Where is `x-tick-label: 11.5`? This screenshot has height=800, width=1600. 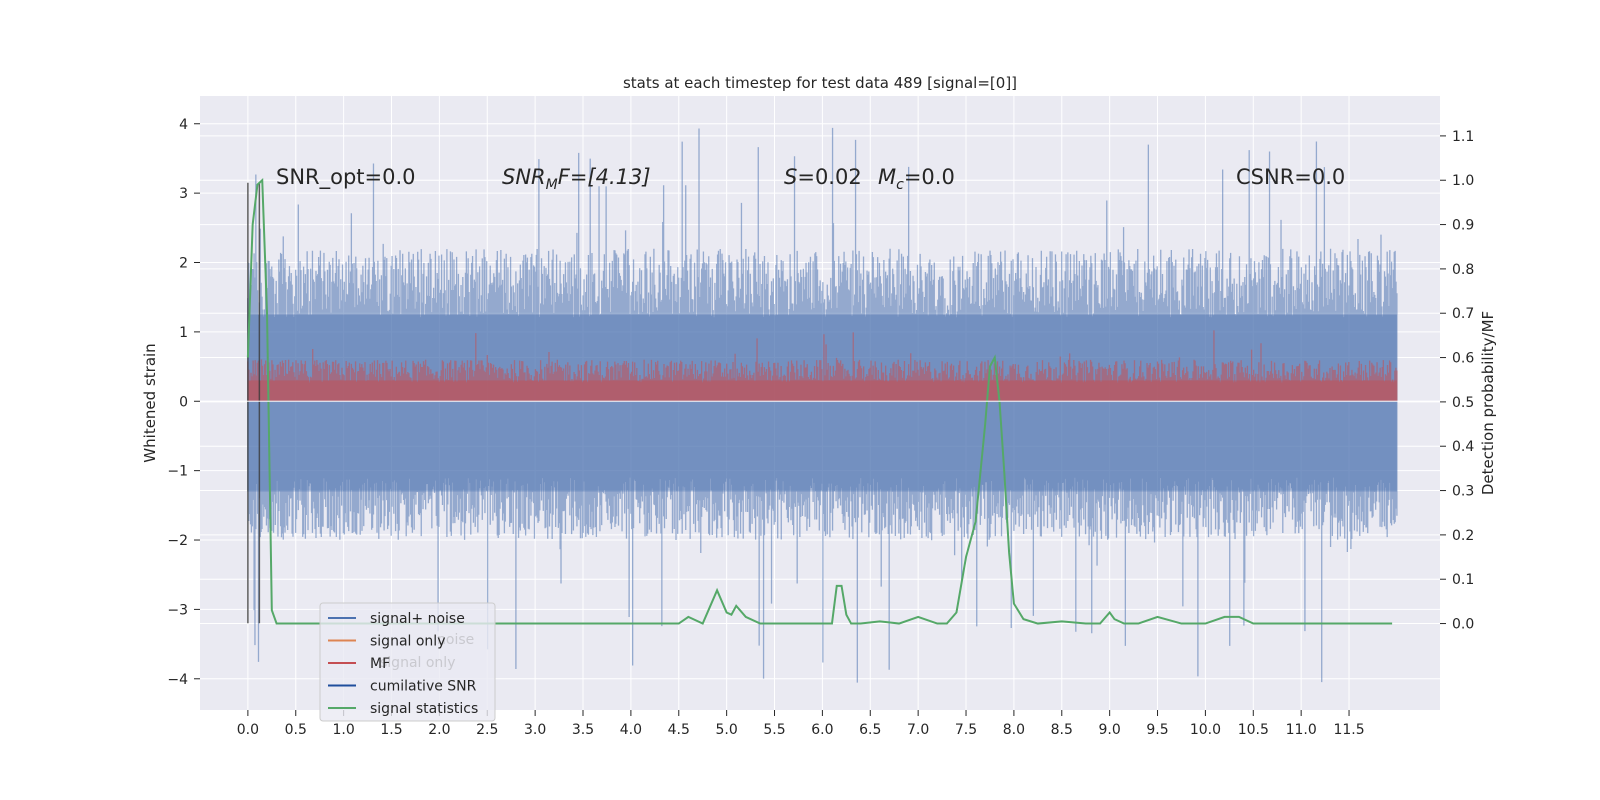
x-tick-label: 11.5 is located at coordinates (1348, 730).